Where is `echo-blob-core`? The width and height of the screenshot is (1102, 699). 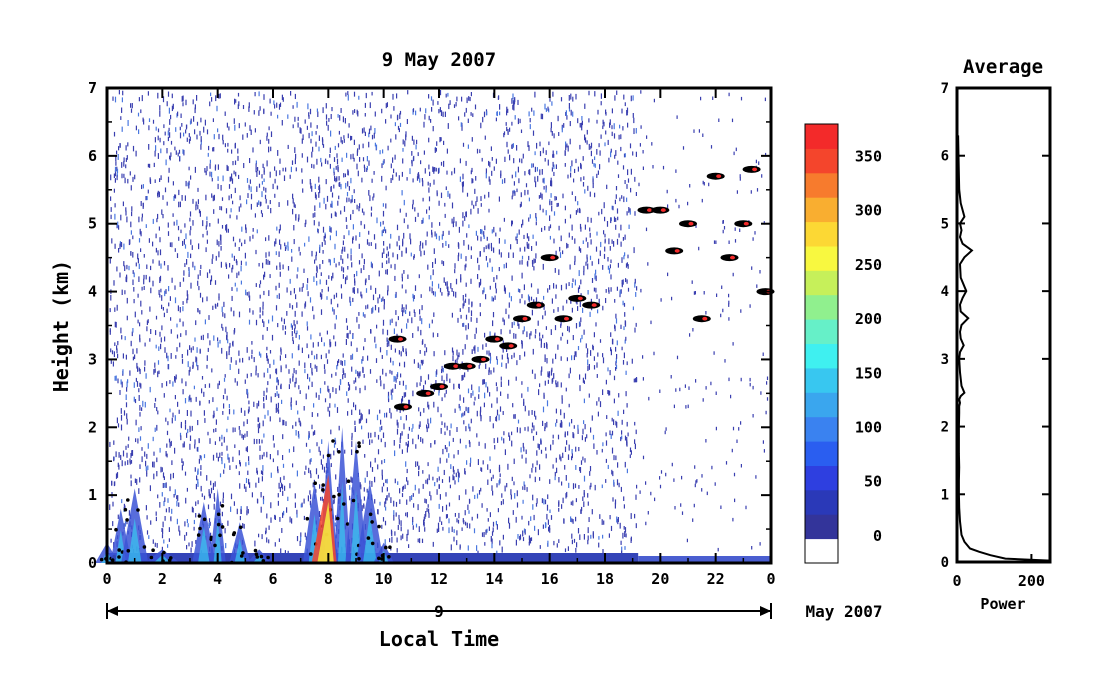
echo-blob-core is located at coordinates (428, 393).